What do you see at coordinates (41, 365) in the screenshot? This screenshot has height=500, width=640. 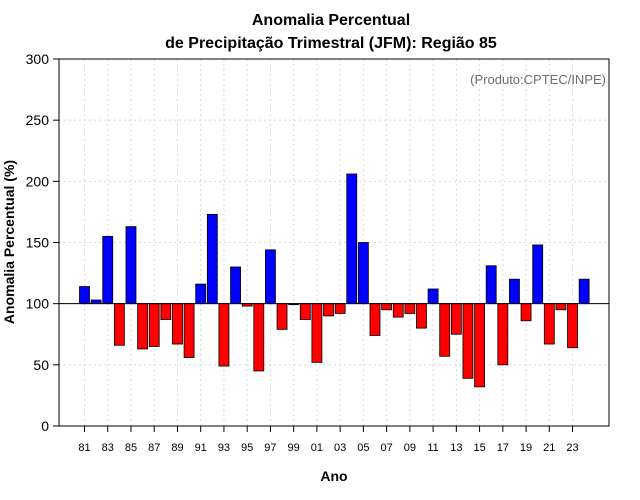 I see `y-tick-label: 50` at bounding box center [41, 365].